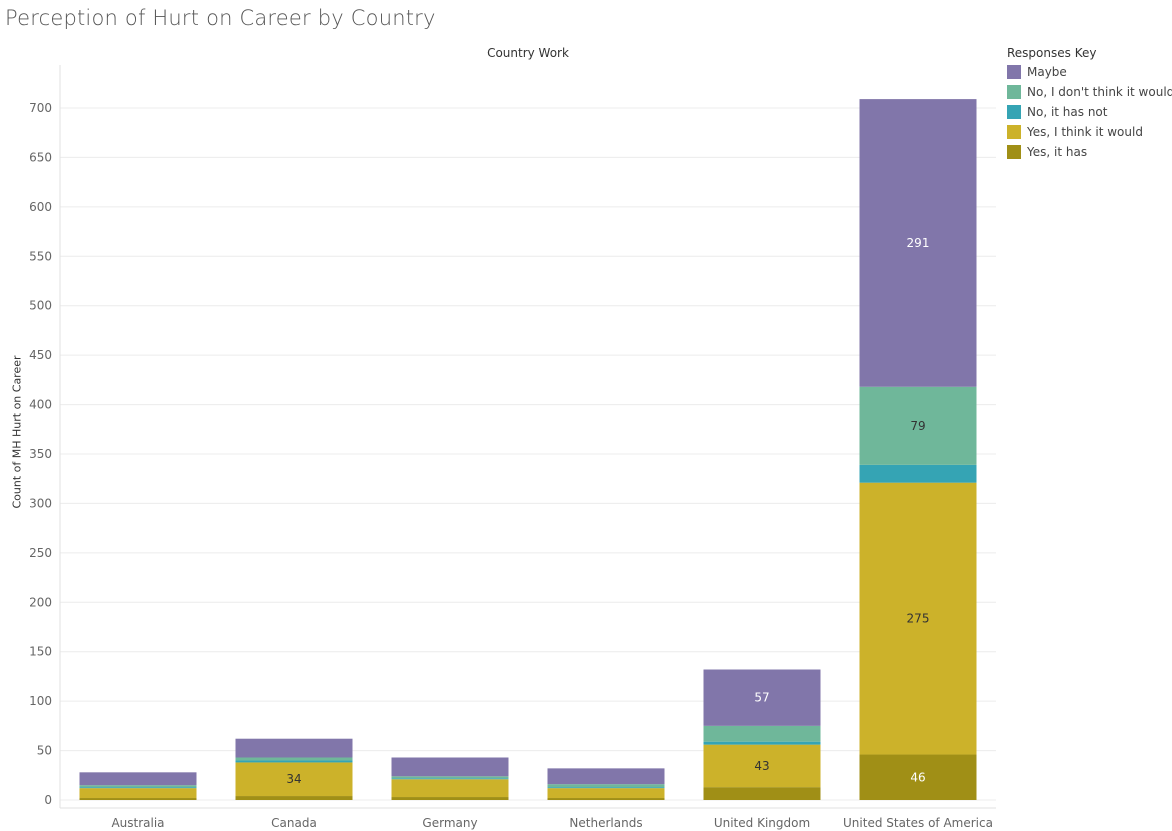 The height and width of the screenshot is (831, 1172). Describe the element at coordinates (40, 405) in the screenshot. I see `y-tick-label: 400` at that location.